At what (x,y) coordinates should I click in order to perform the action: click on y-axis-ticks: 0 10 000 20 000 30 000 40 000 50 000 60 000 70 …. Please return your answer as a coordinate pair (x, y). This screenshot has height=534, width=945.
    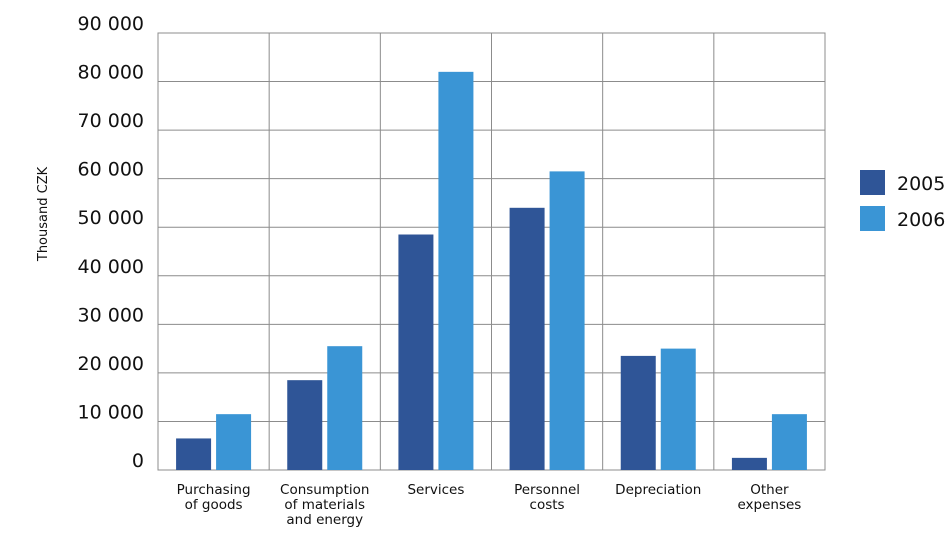
    Looking at the image, I should click on (111, 242).